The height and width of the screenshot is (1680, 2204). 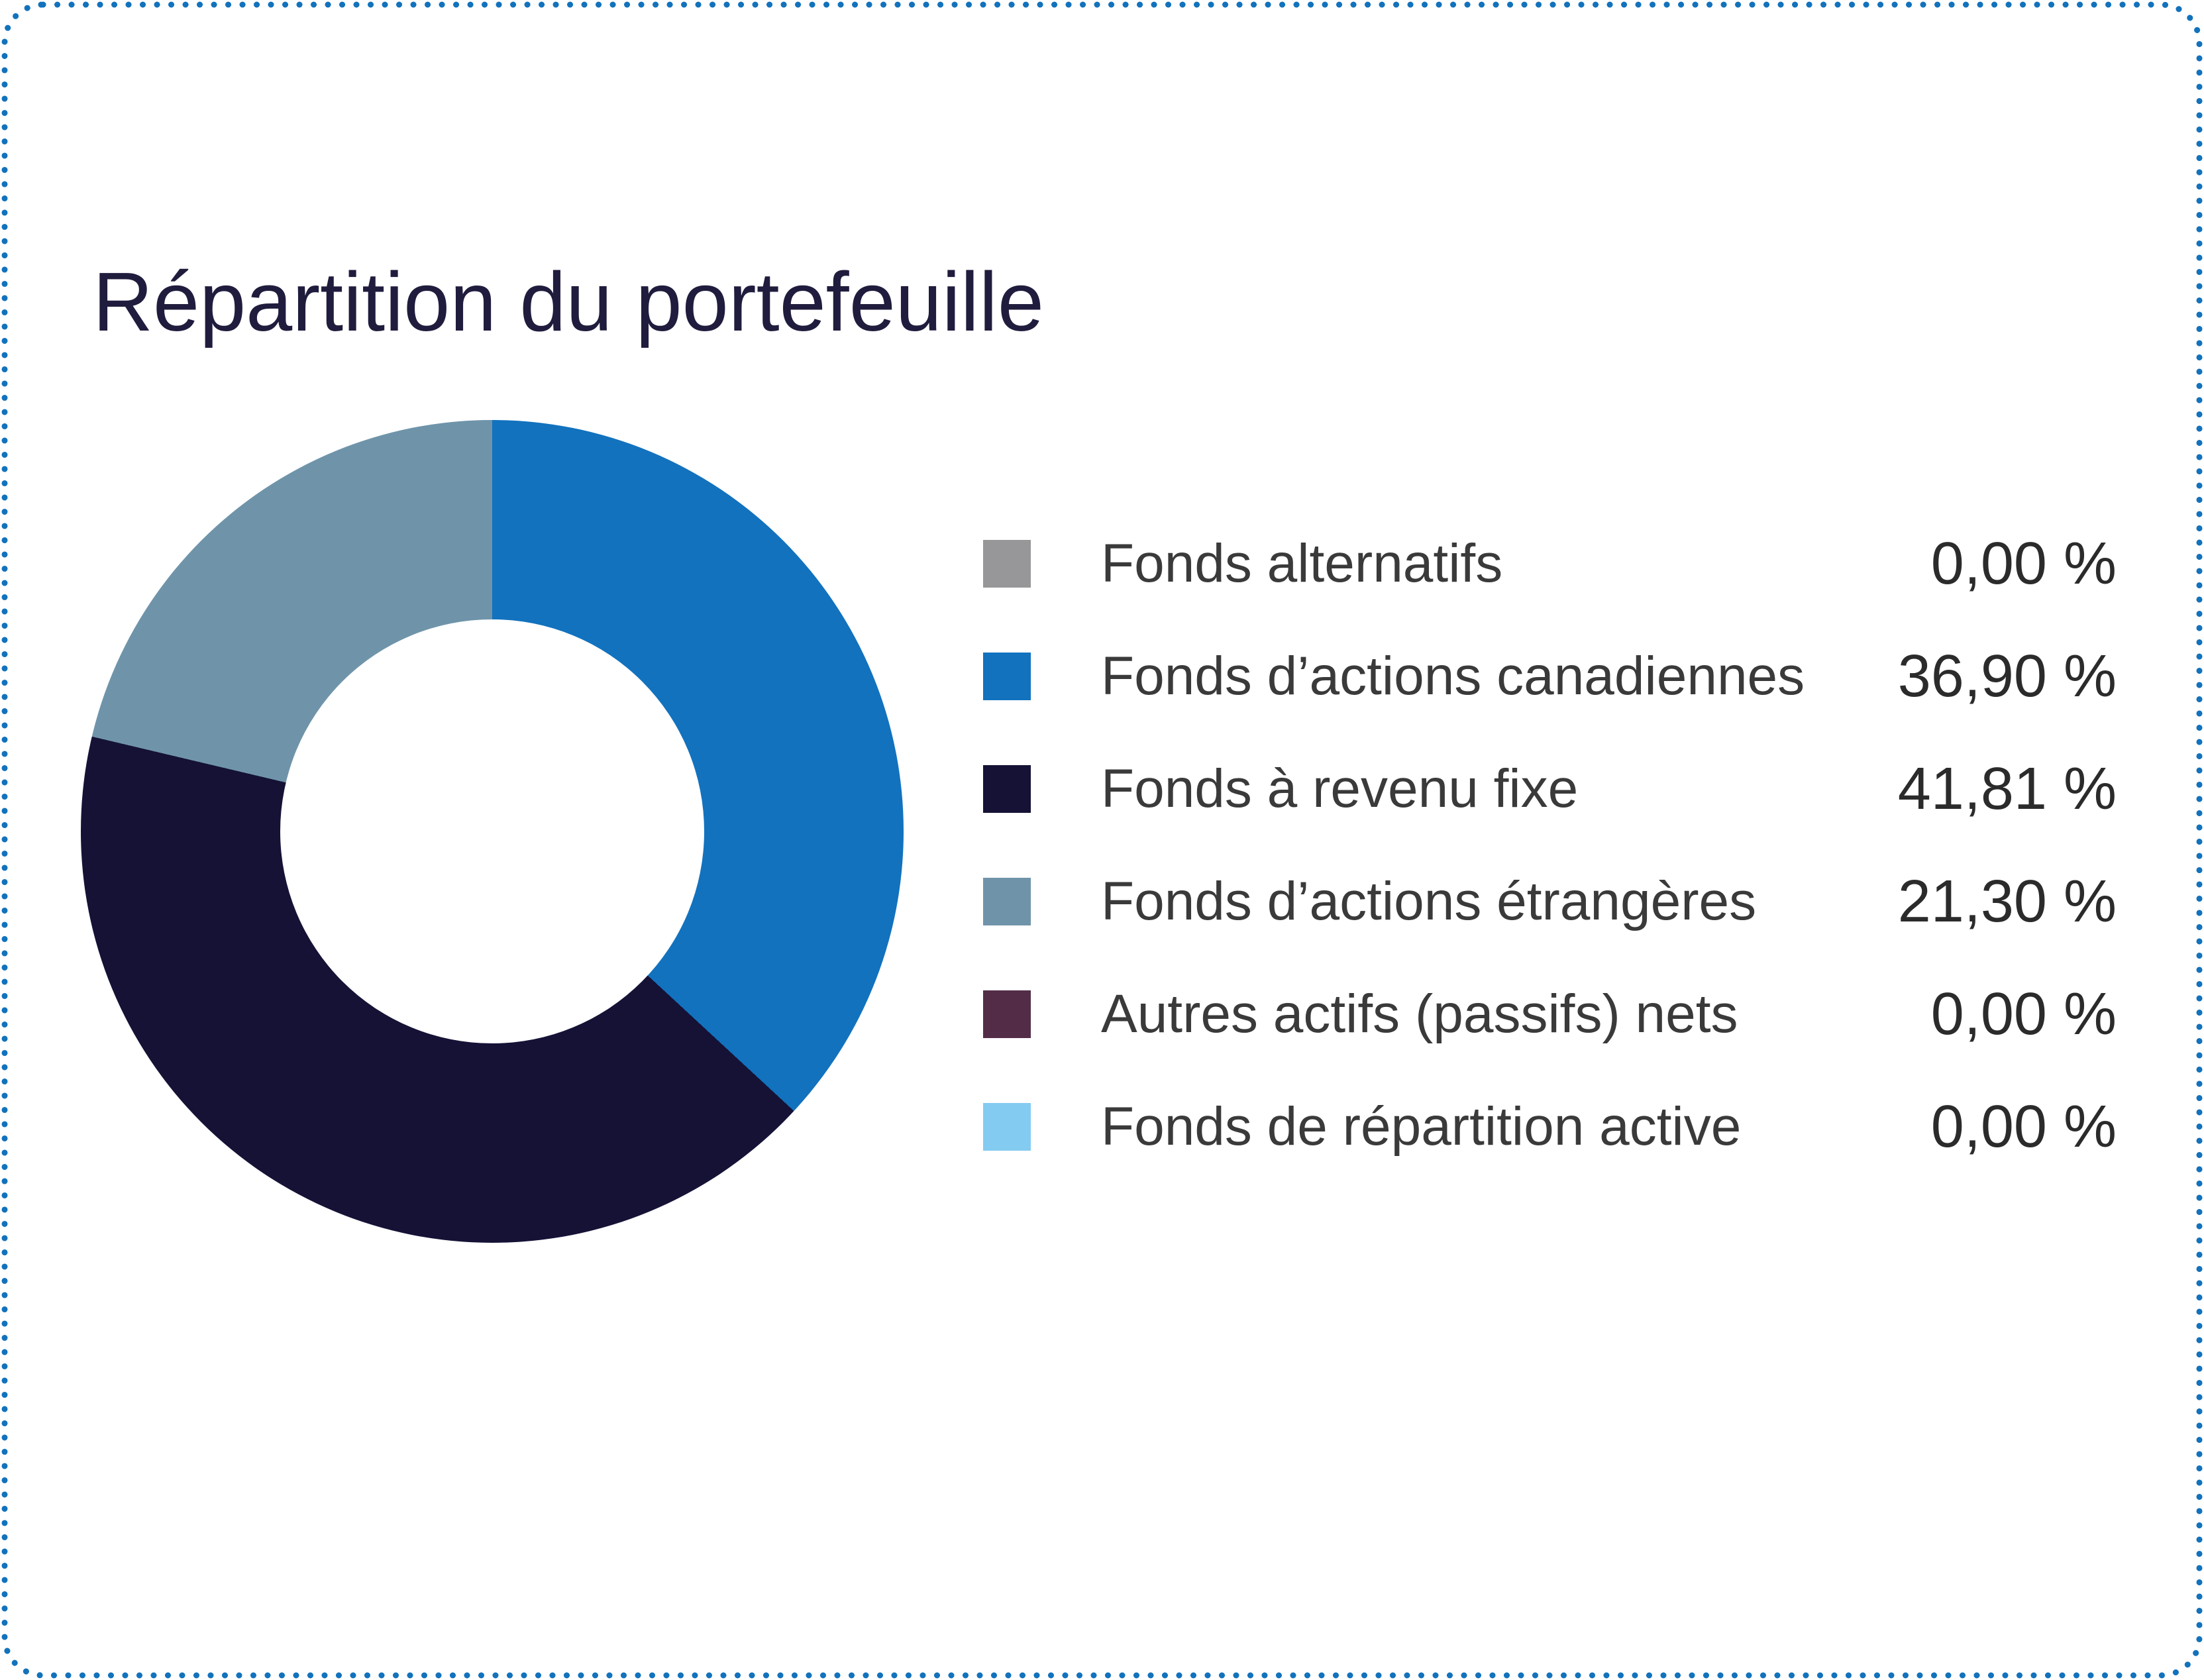 I want to click on legend-label: Fonds alternatifs, so click(x=1302, y=563).